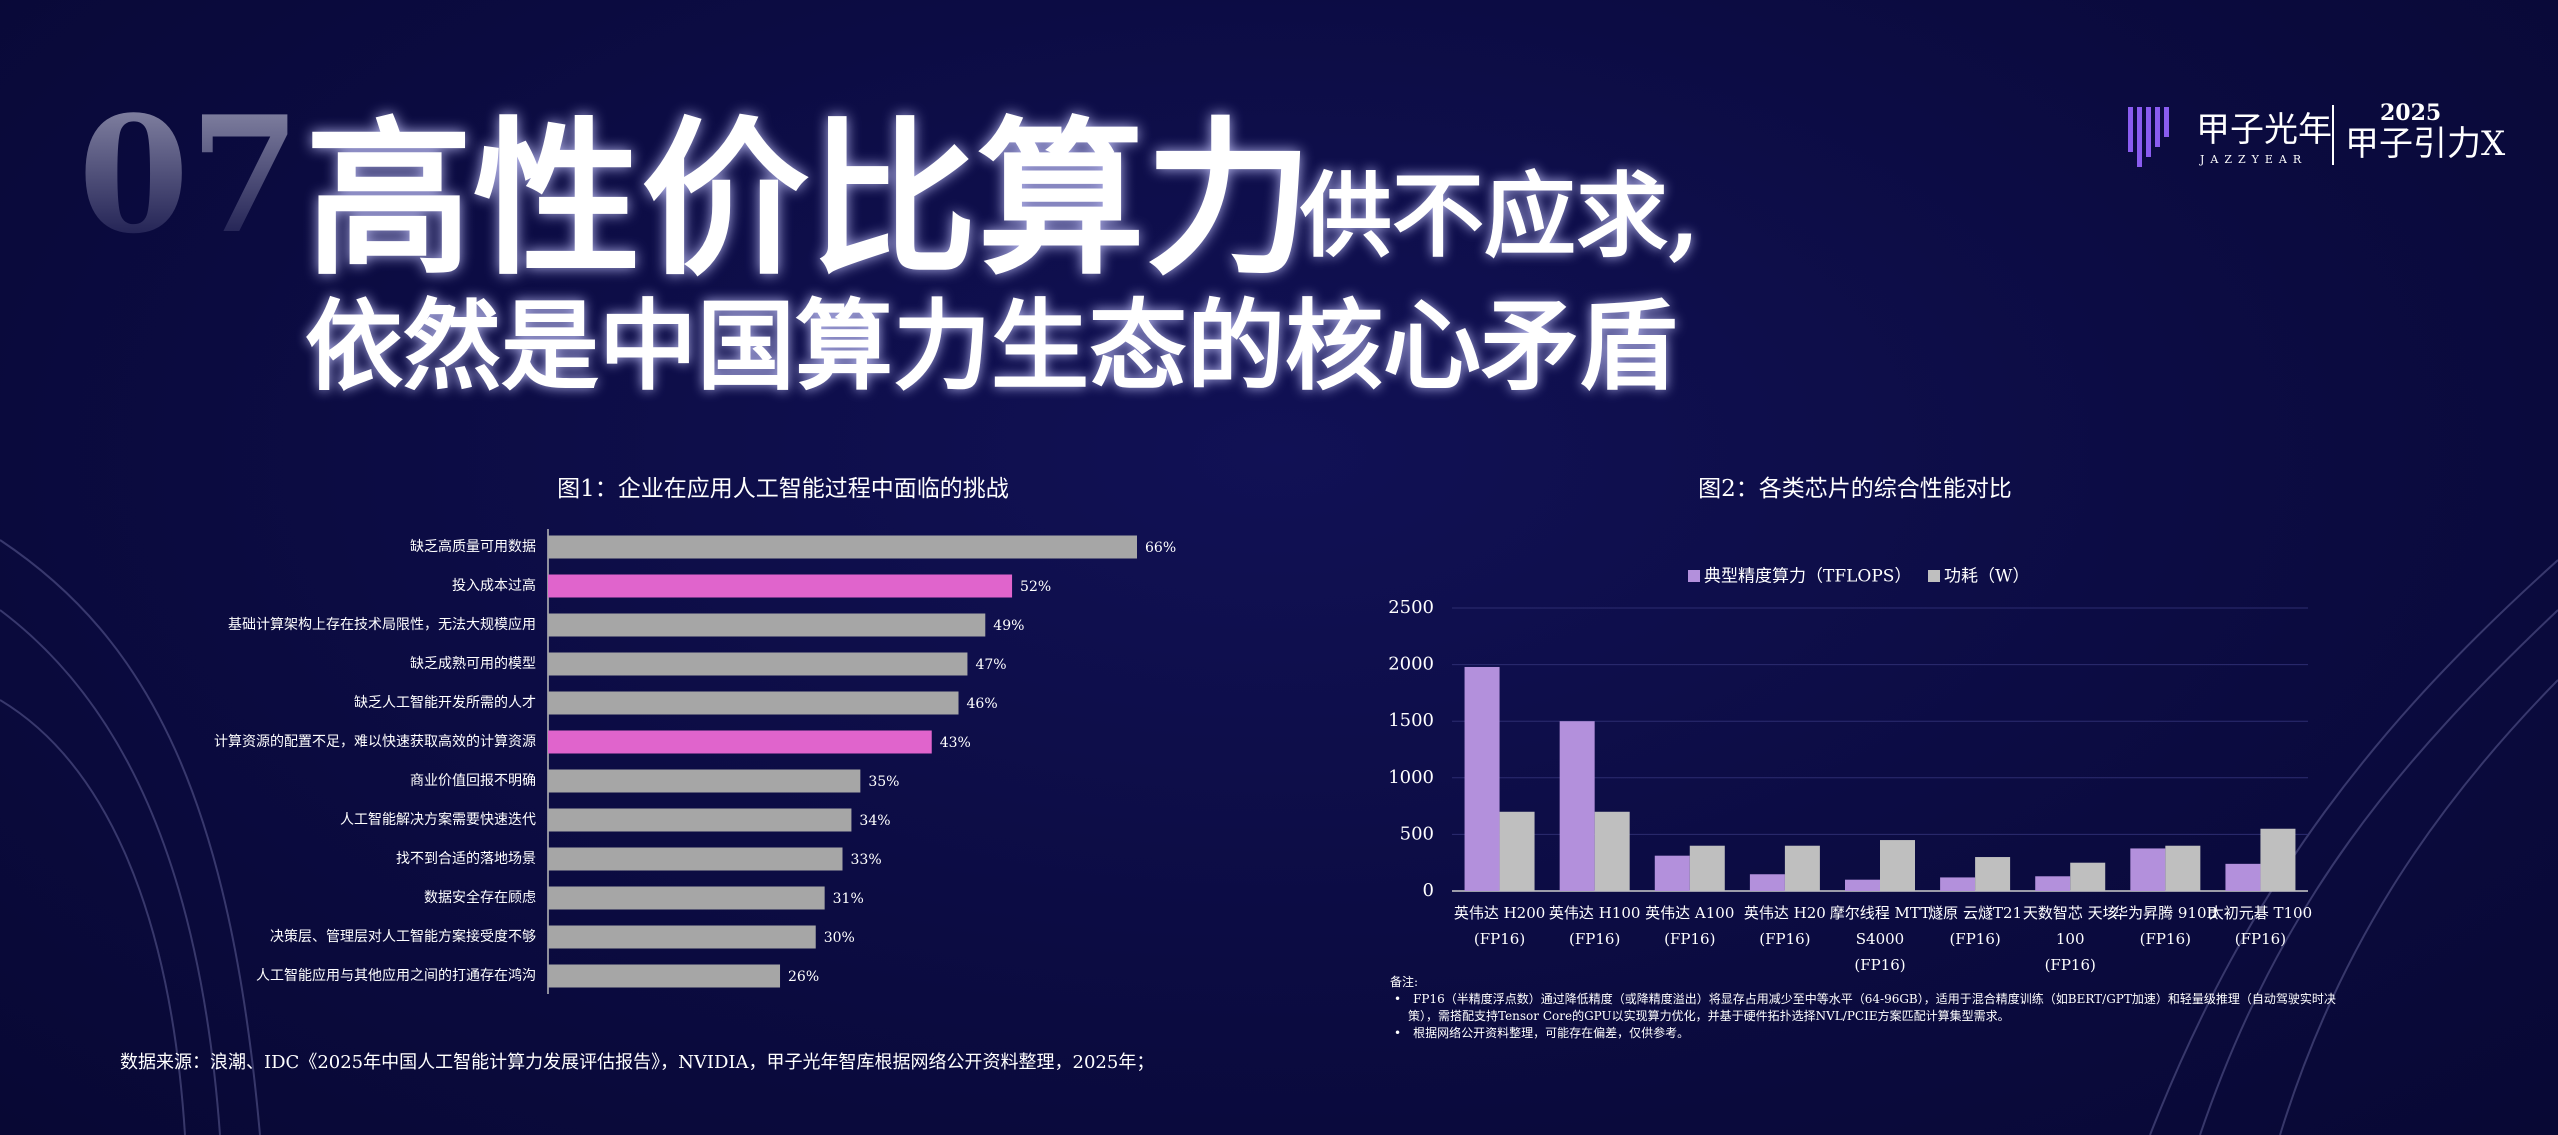 The width and height of the screenshot is (2558, 1135). What do you see at coordinates (1807, 577) in the screenshot?
I see `legend-label: 典型精度算力（TFLOPS）` at bounding box center [1807, 577].